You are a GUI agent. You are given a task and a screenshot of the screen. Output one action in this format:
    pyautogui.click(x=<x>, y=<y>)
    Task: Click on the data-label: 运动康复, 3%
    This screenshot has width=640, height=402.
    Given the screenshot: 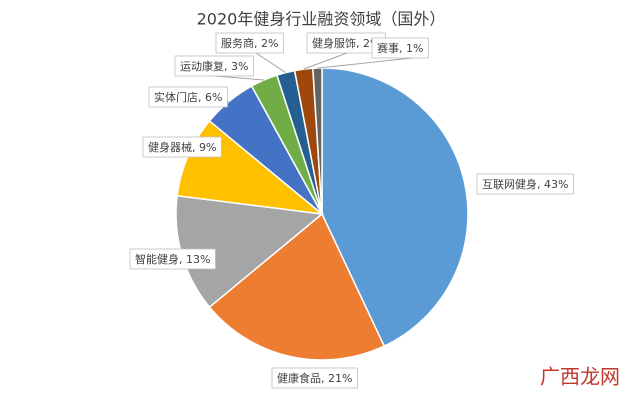 What is the action you would take?
    pyautogui.click(x=214, y=66)
    